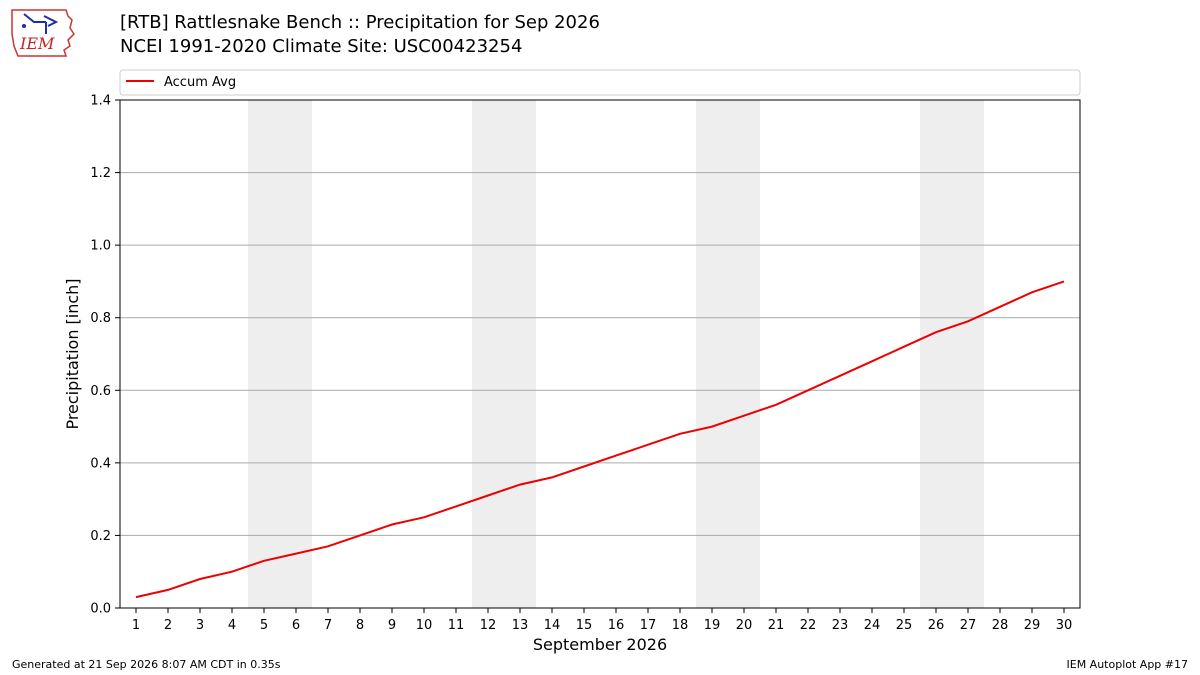 The image size is (1200, 675). What do you see at coordinates (328, 625) in the screenshot?
I see `x-tick-label-6: 7` at bounding box center [328, 625].